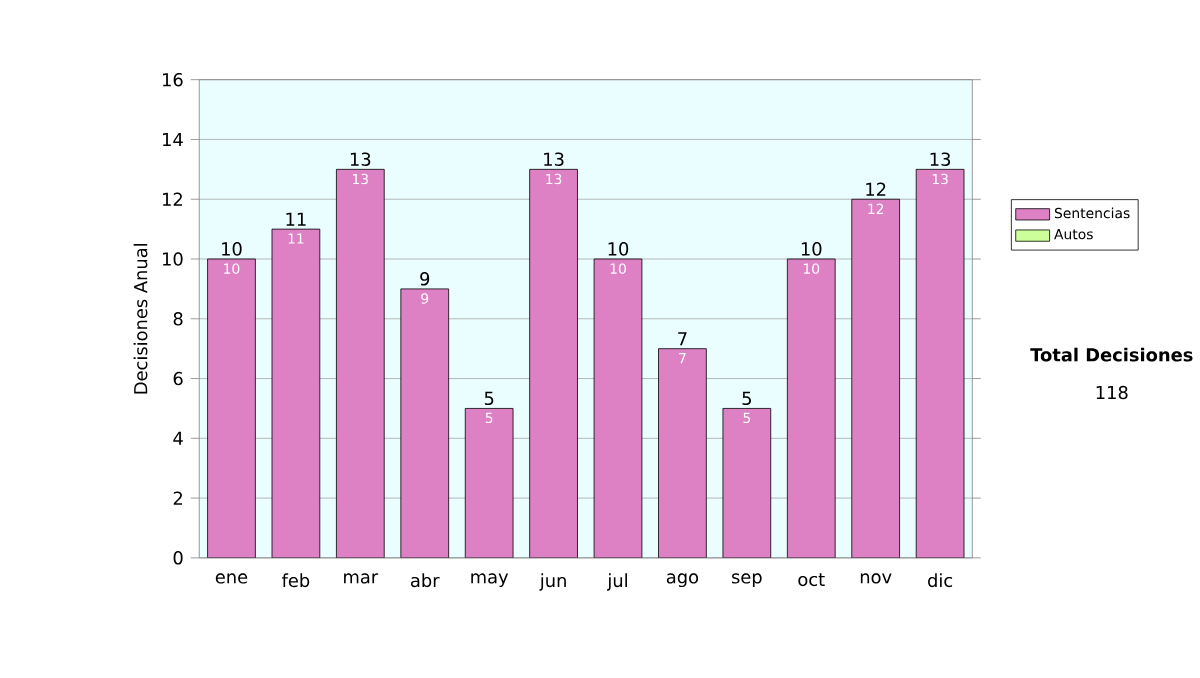 Image resolution: width=1200 pixels, height=678 pixels. Describe the element at coordinates (1111, 355) in the screenshot. I see `text: Total Decisiones` at that location.